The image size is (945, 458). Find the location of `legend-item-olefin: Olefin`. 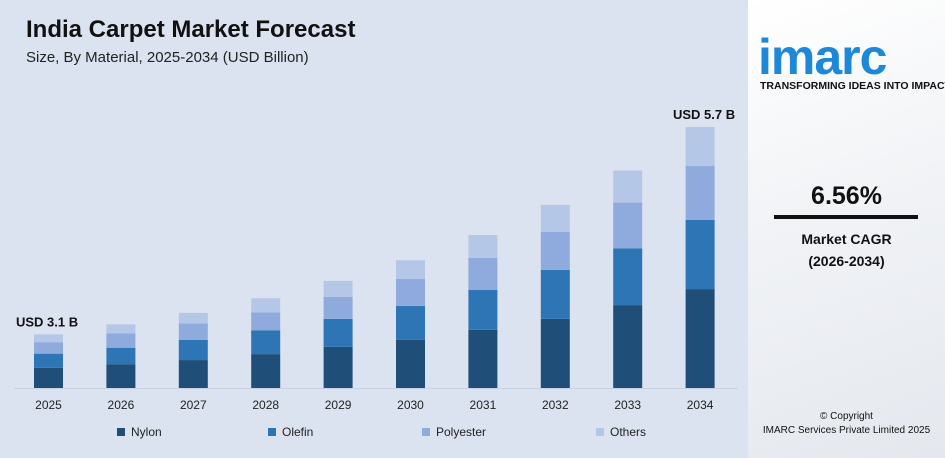

legend-item-olefin: Olefin is located at coordinates (290, 432).